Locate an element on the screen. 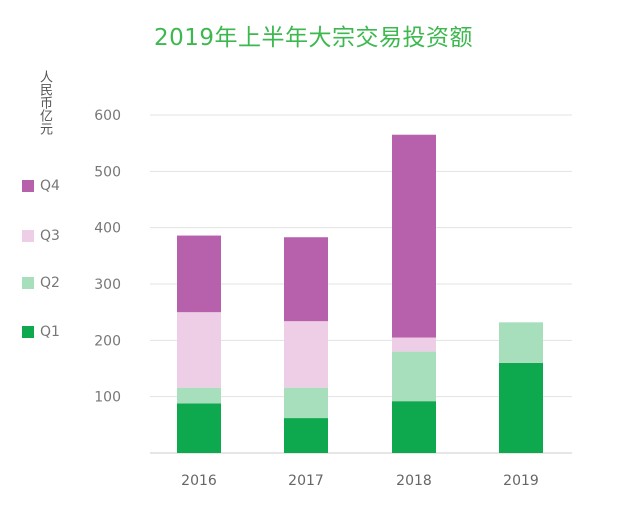  legend-label: Q3 is located at coordinates (50, 236).